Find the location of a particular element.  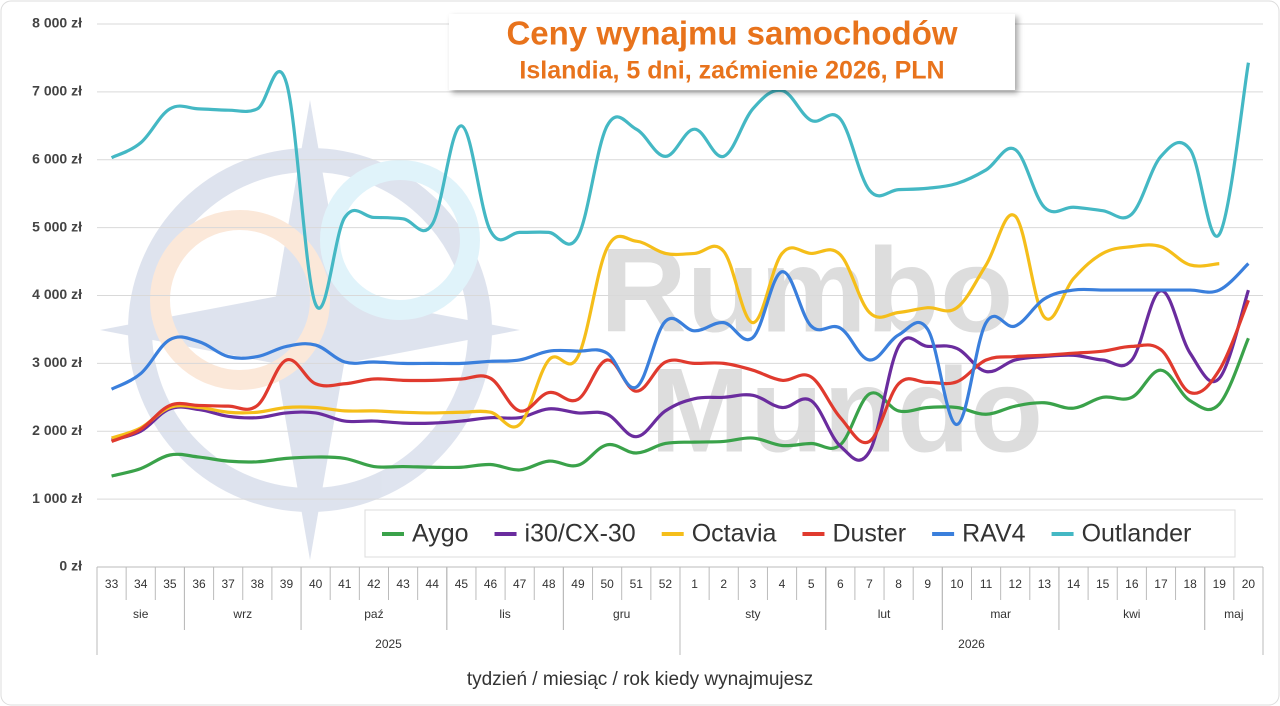

legend-label: Duster is located at coordinates (869, 534).